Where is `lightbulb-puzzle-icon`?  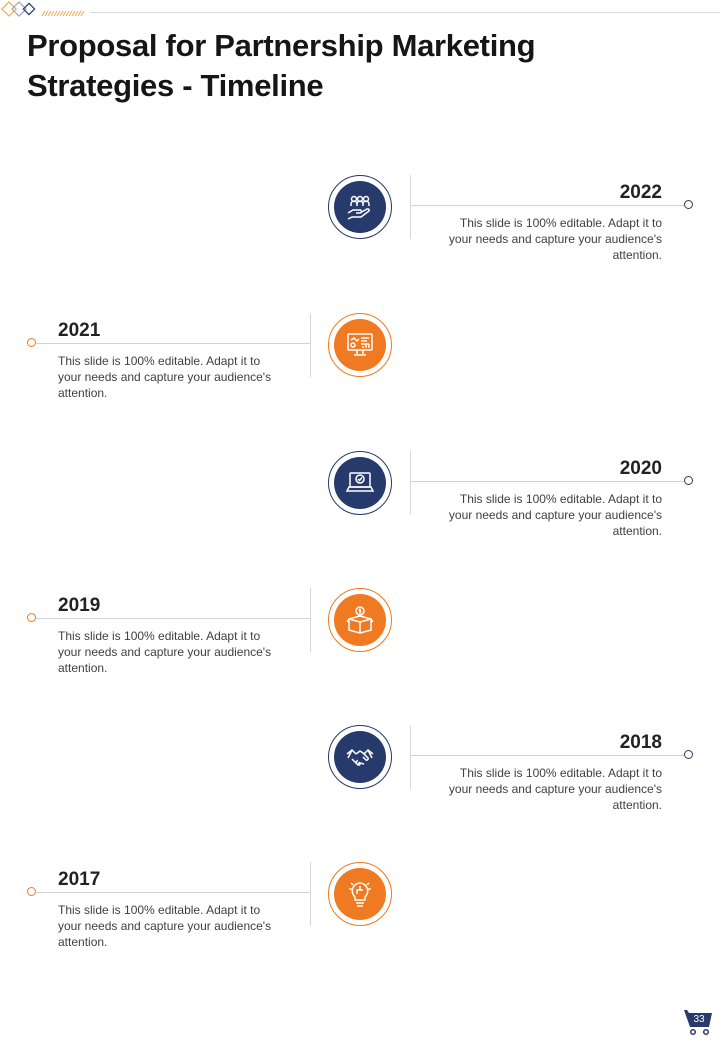
lightbulb-puzzle-icon is located at coordinates (360, 894).